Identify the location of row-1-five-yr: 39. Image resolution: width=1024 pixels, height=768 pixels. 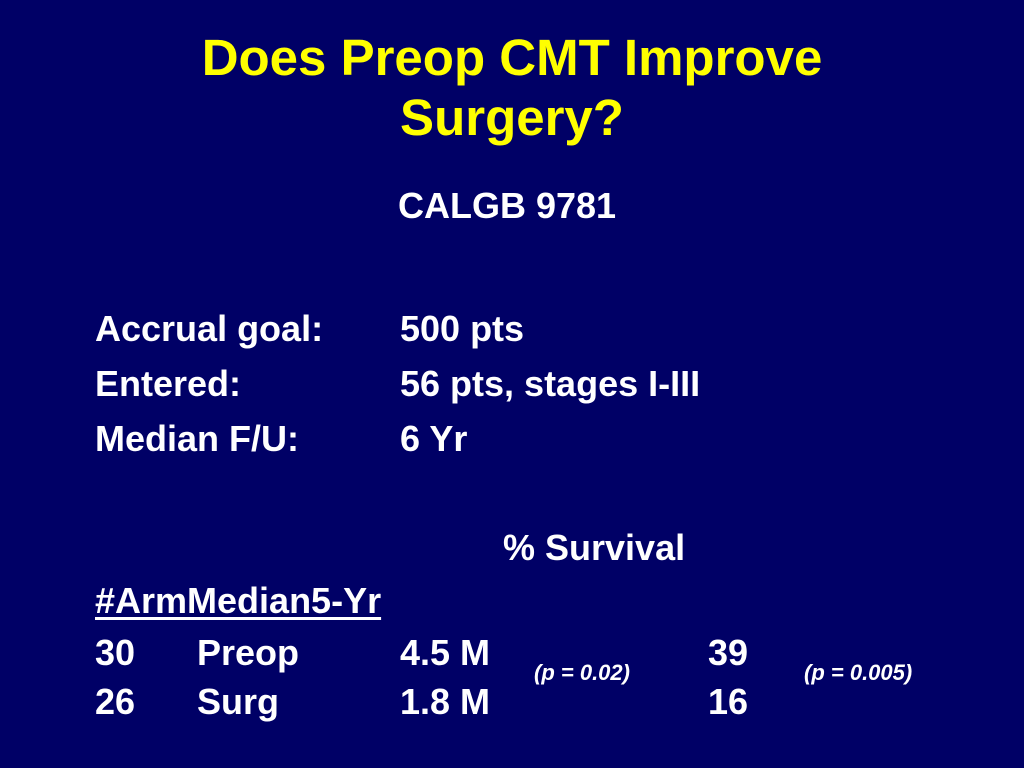
(728, 652).